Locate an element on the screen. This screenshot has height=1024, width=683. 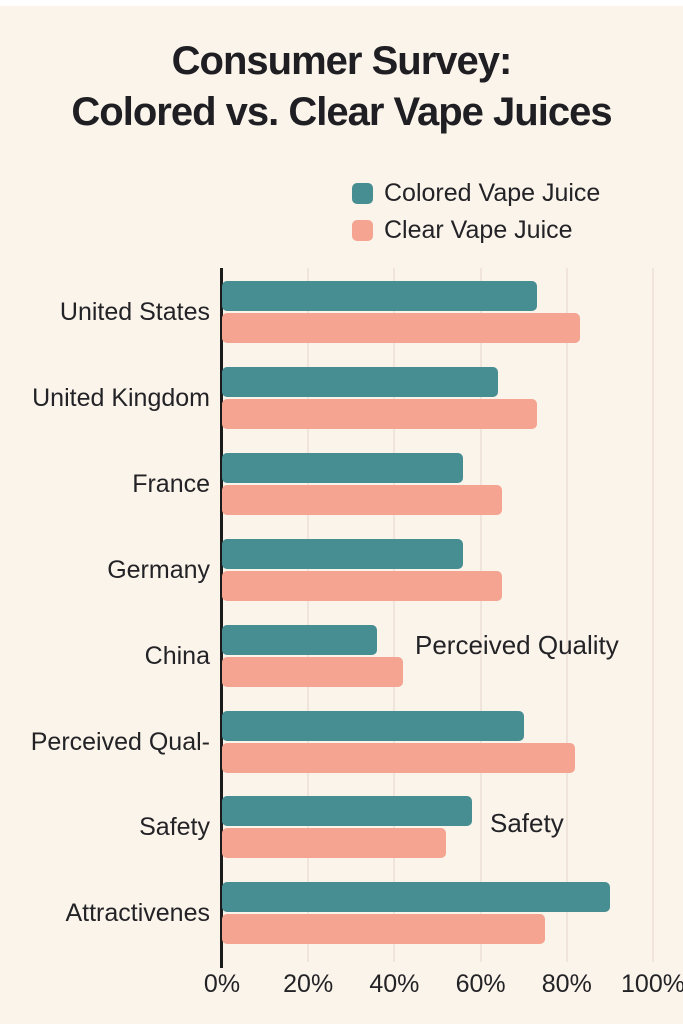
category-label-1: United Kingdom is located at coordinates (121, 397).